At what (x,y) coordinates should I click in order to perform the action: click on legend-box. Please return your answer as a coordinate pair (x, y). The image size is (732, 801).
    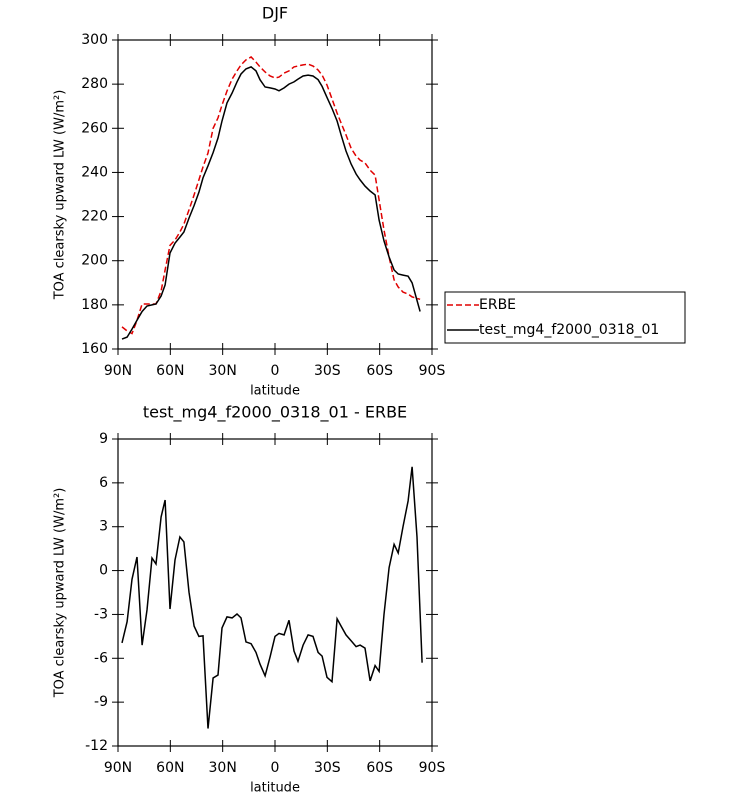
    Looking at the image, I should click on (565, 317).